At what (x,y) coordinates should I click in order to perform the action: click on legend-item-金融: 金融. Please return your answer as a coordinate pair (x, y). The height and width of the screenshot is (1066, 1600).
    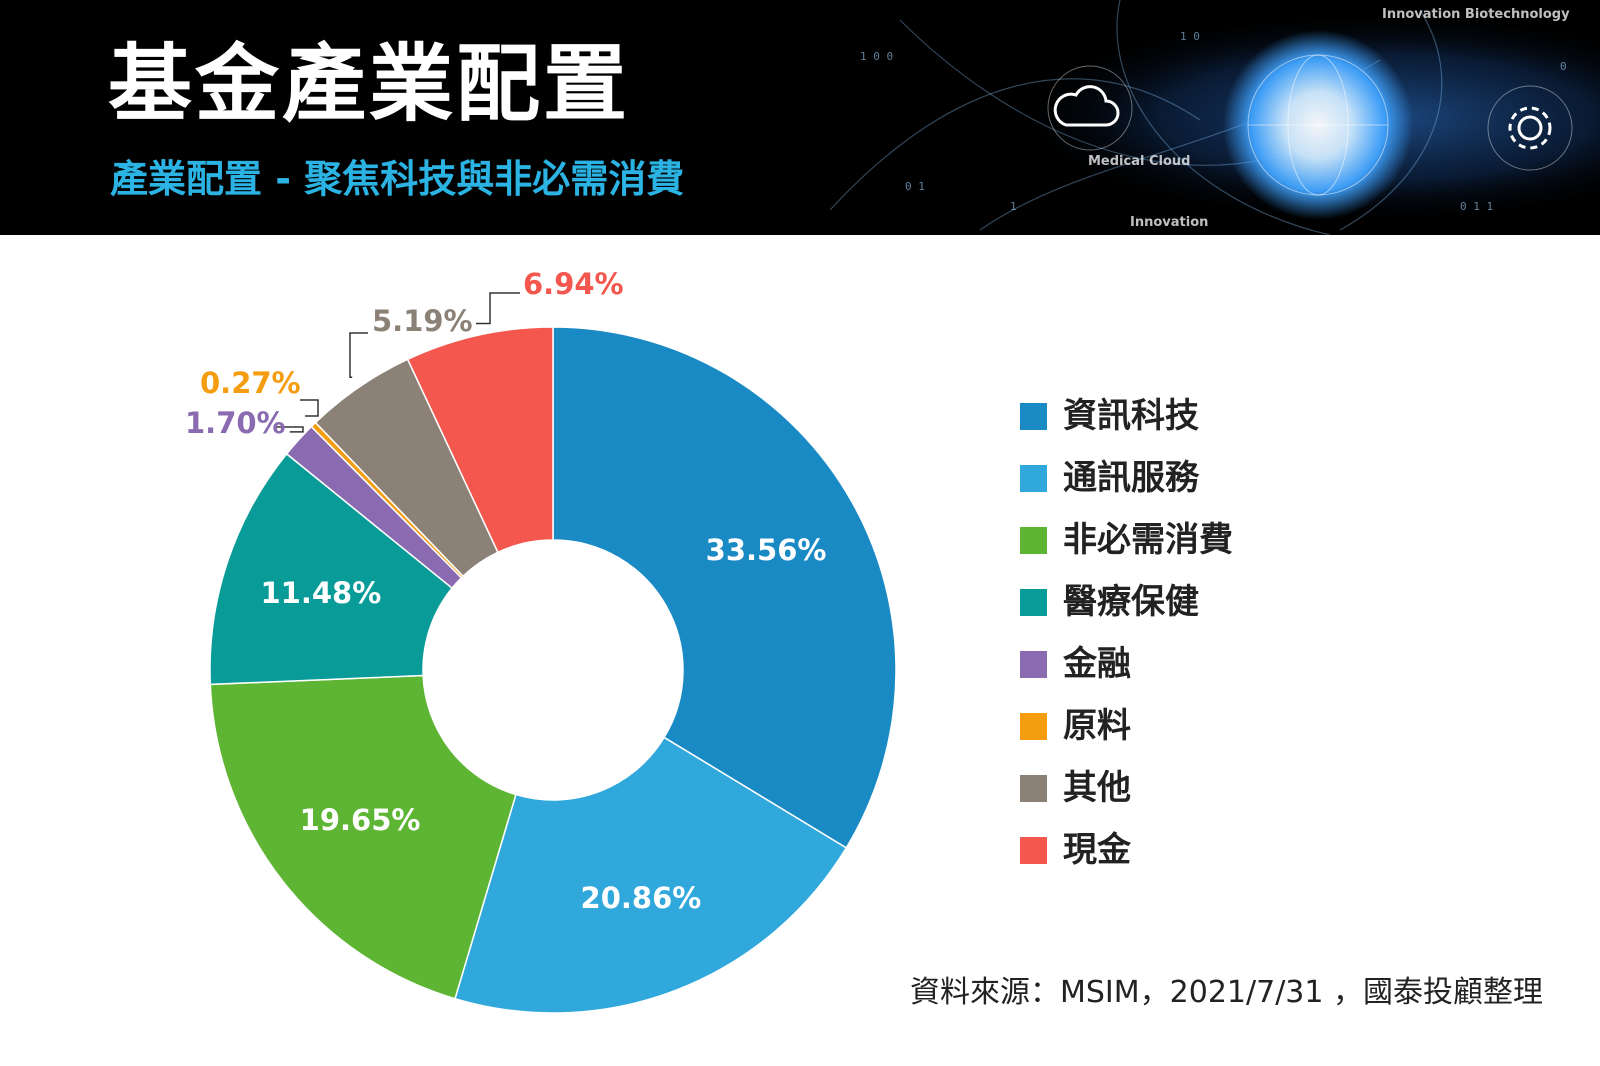
    Looking at the image, I should click on (1126, 664).